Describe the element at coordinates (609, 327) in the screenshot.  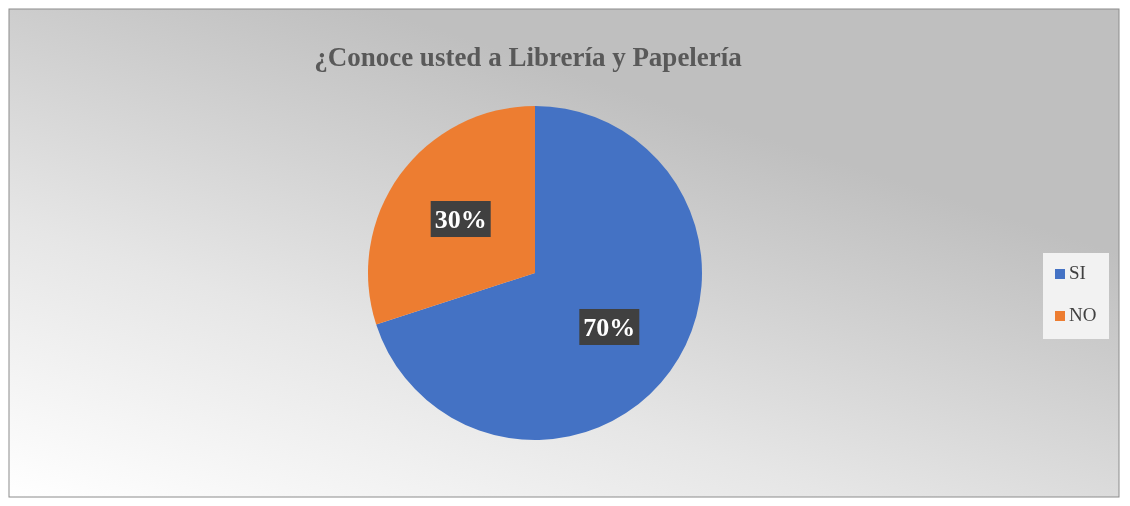
I see `data-label: 70%` at that location.